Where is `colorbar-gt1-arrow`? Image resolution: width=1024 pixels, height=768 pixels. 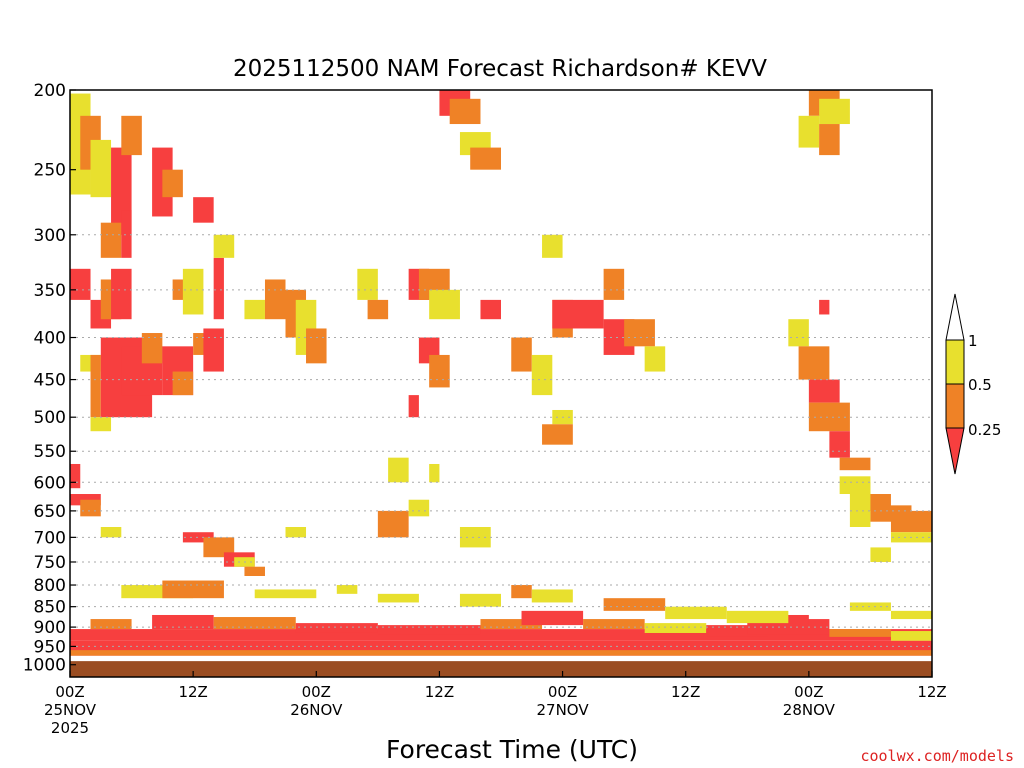 colorbar-gt1-arrow is located at coordinates (955, 317).